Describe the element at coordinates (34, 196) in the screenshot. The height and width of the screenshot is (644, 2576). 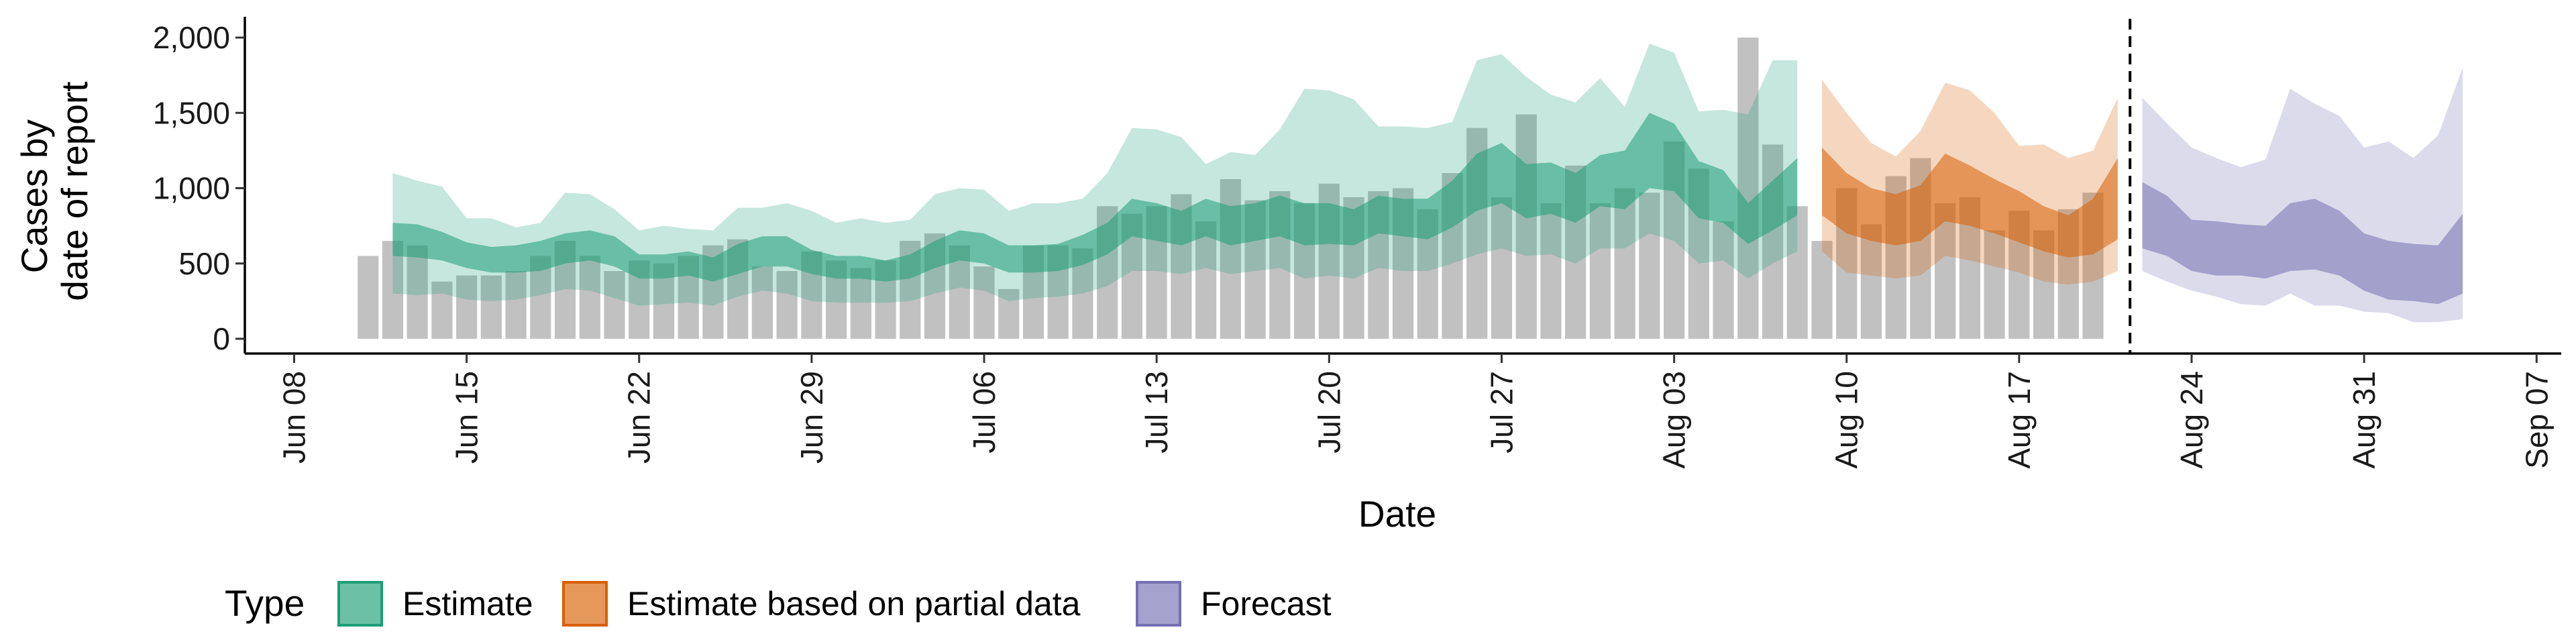
I see `y-axis-title-line-1: Cases by` at that location.